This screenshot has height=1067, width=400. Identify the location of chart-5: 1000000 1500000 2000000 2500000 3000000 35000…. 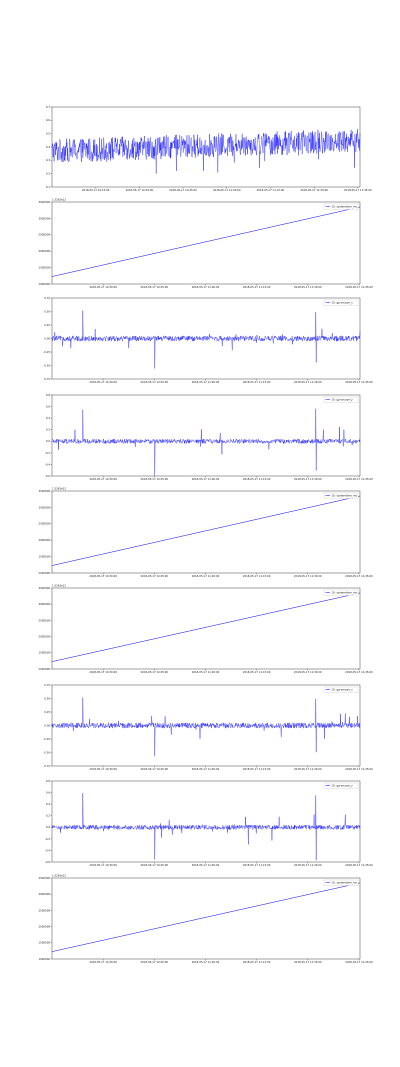
(205, 533).